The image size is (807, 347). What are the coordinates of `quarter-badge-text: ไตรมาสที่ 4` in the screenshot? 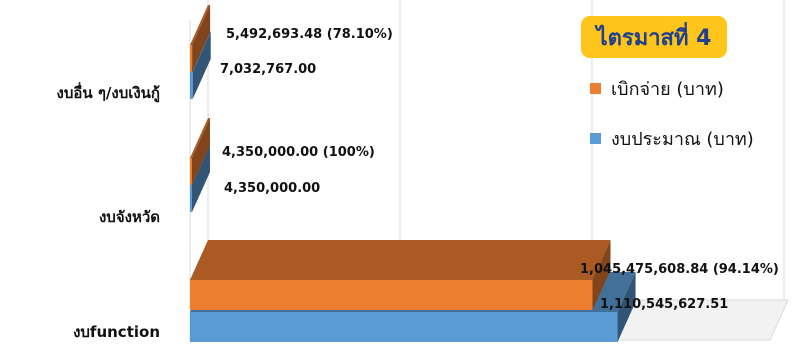 It's located at (654, 38).